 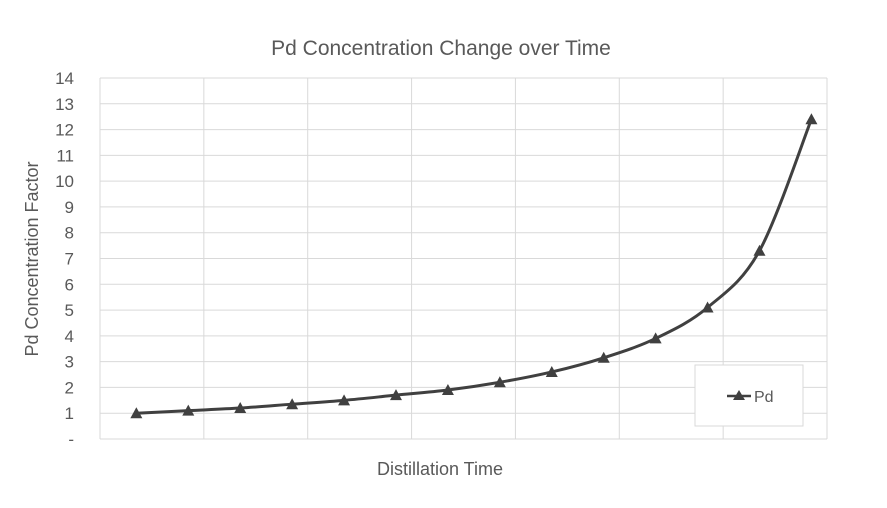 I want to click on y-axis-label: Pd Concentration Factor, so click(x=32, y=258).